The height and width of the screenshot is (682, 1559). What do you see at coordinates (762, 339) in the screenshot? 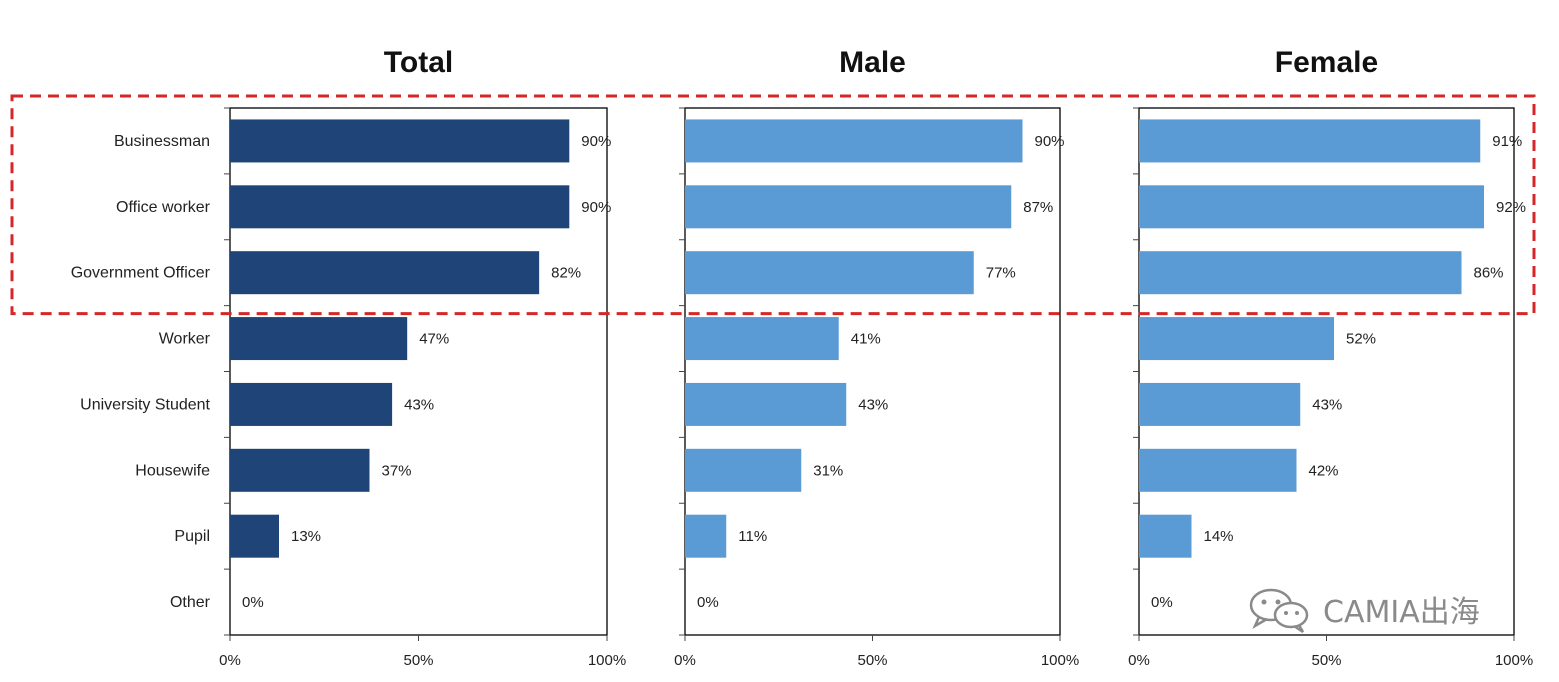
I see `bar-male-worker` at bounding box center [762, 339].